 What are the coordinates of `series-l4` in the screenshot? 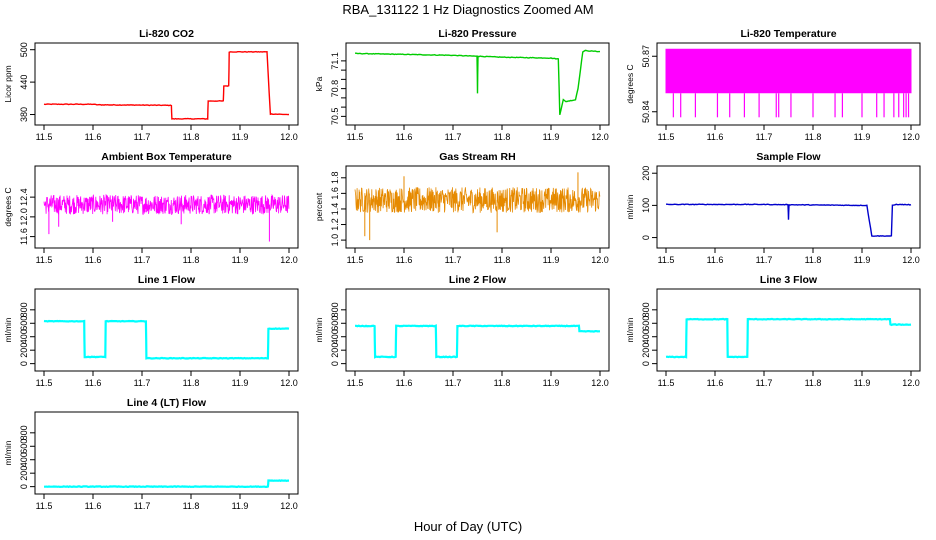 It's located at (166, 484).